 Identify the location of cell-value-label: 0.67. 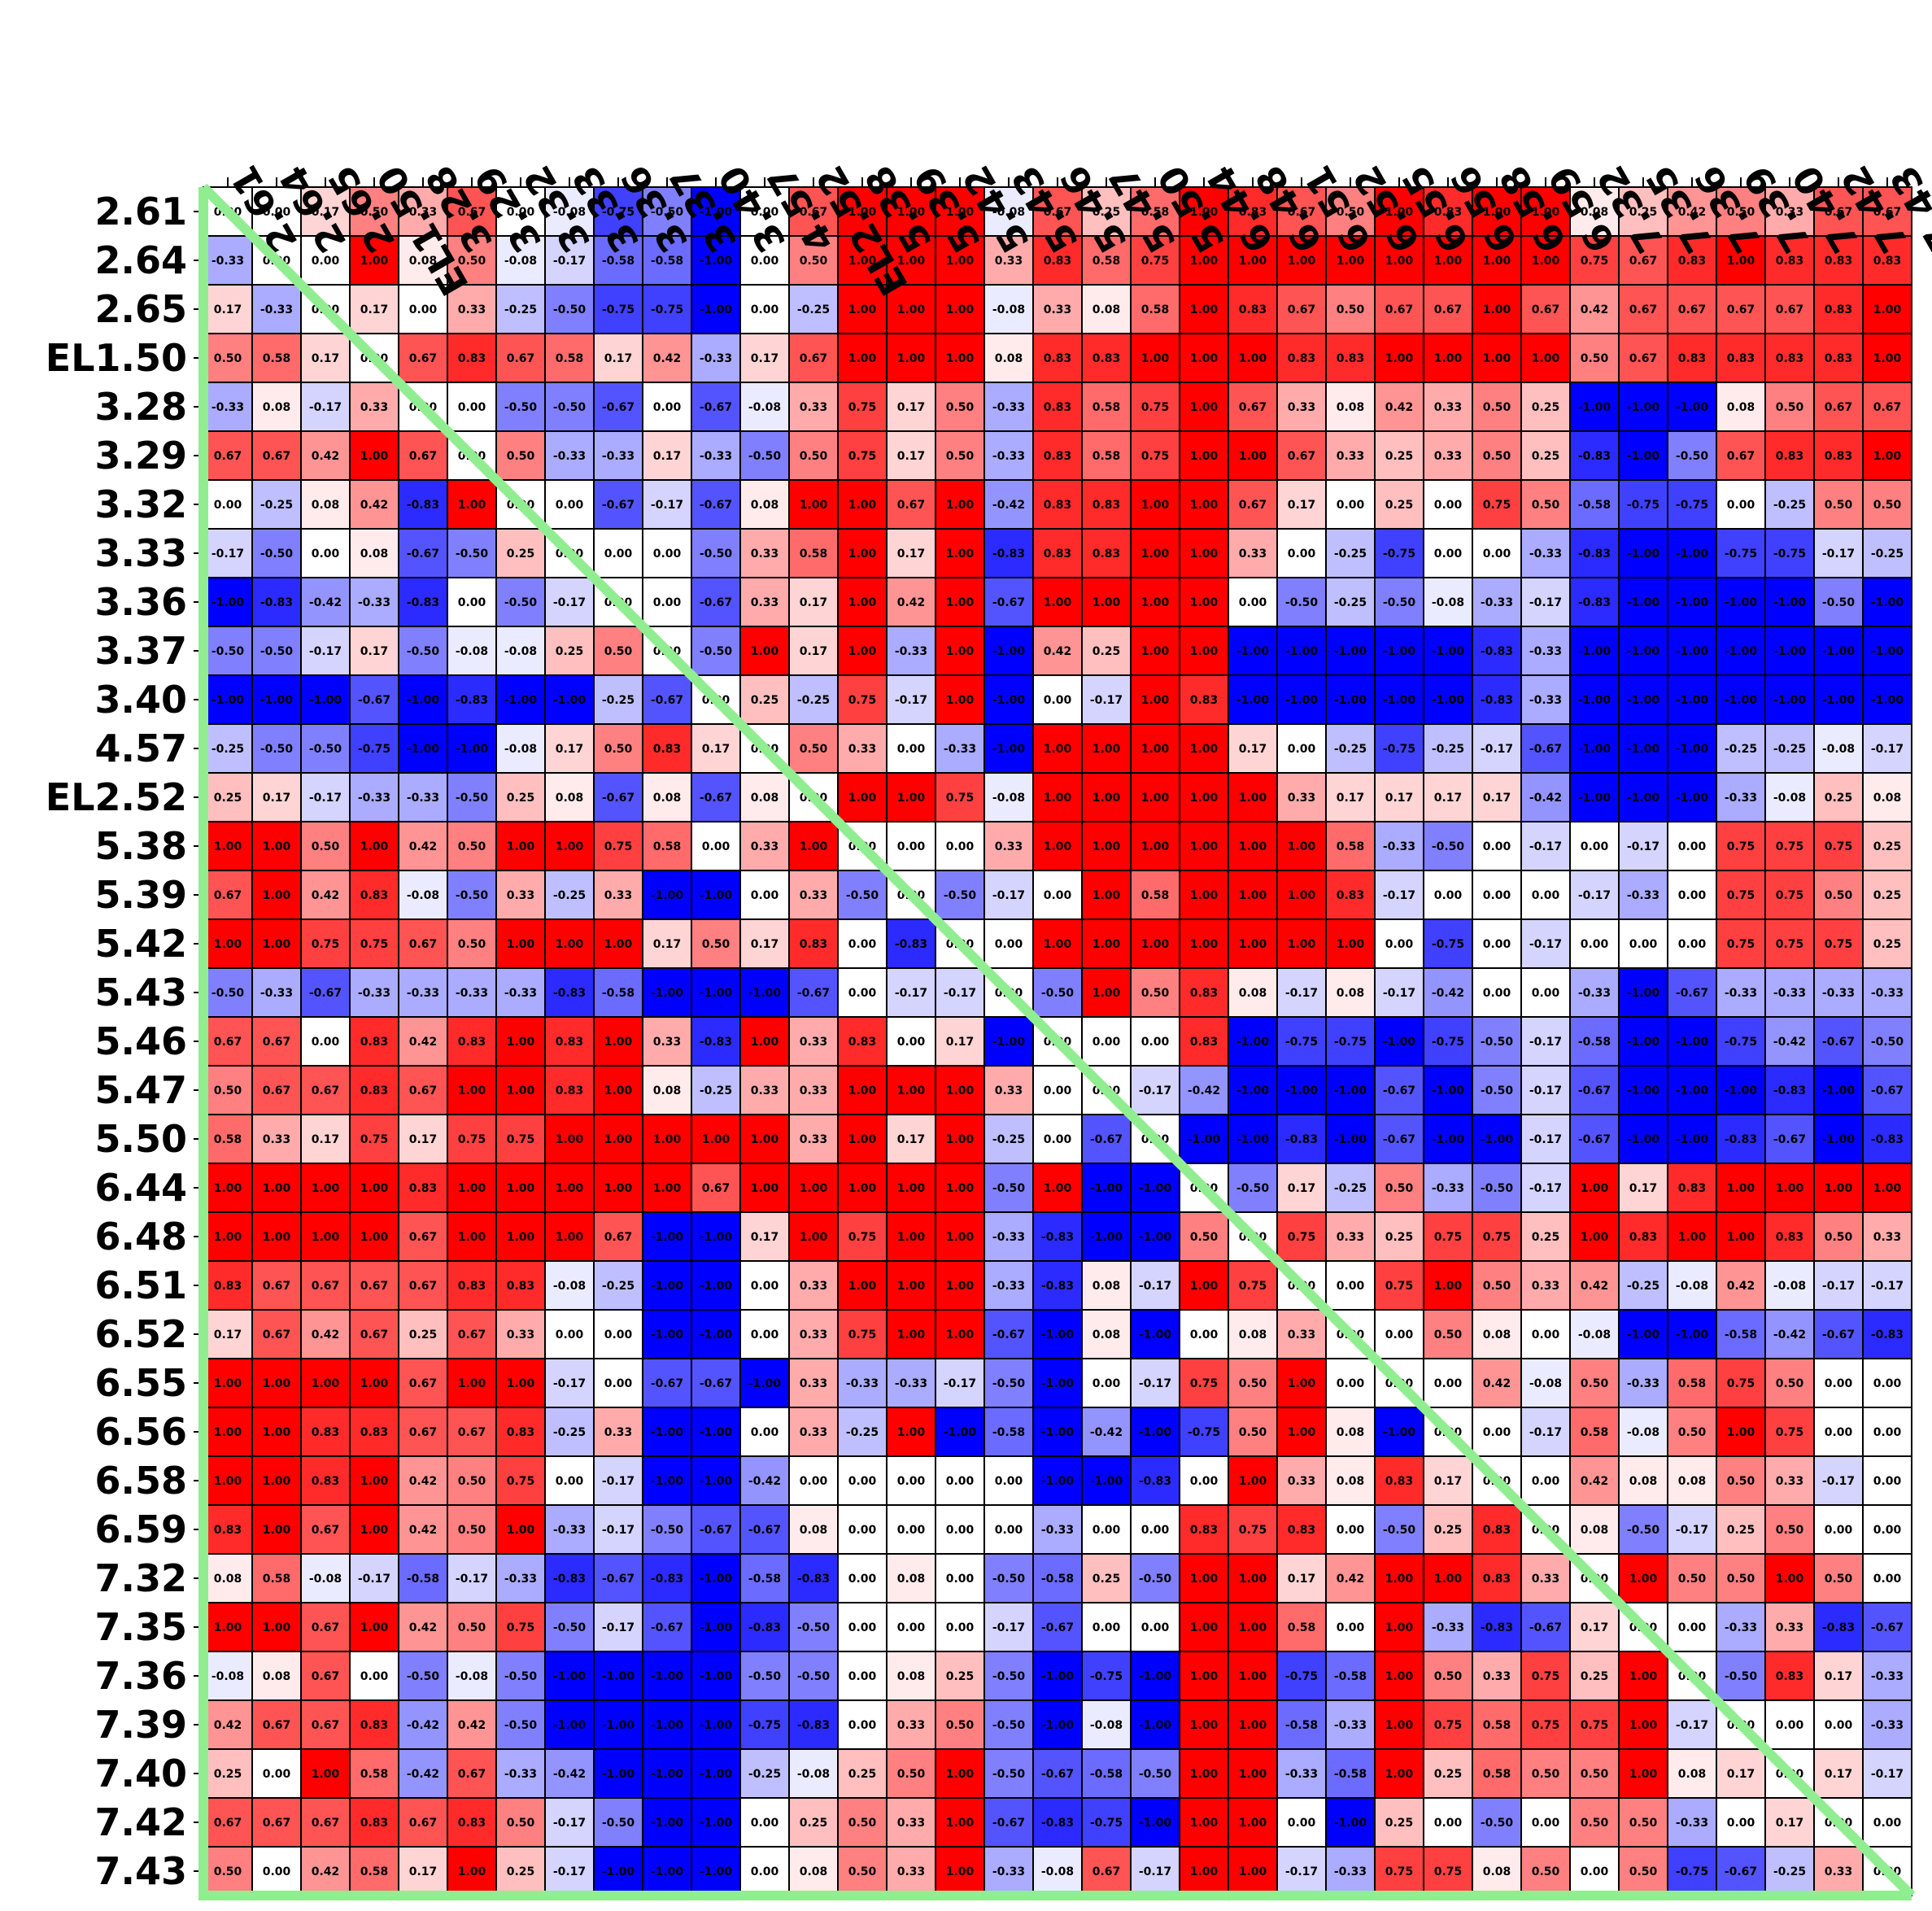
(326, 1530).